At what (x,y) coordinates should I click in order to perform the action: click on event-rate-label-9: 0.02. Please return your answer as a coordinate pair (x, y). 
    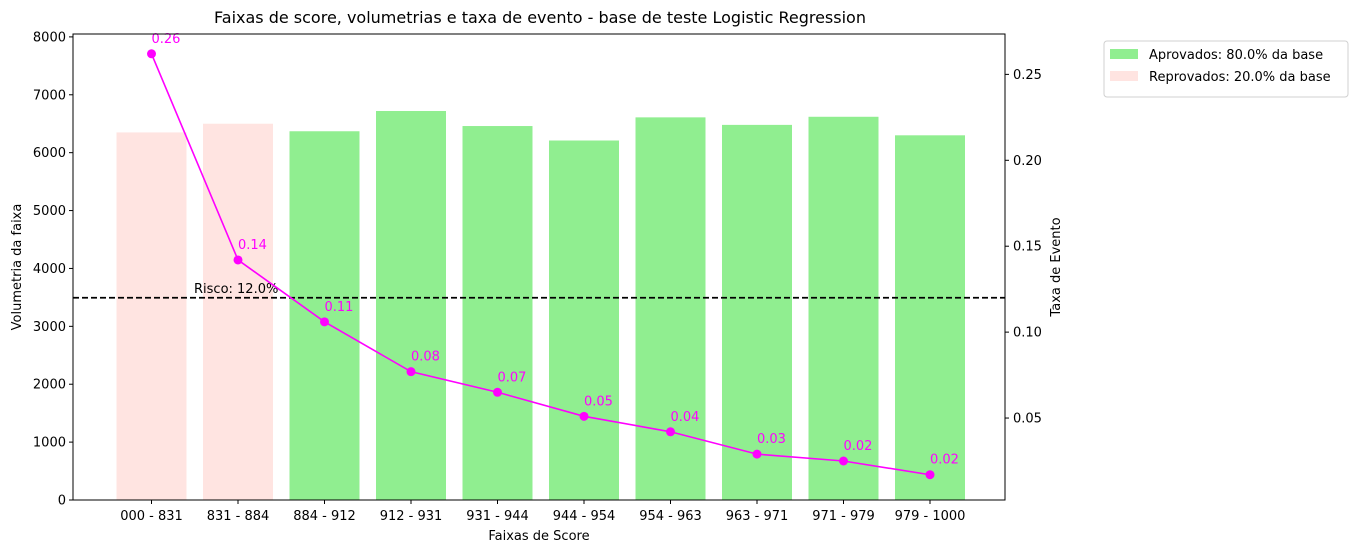
    Looking at the image, I should click on (944, 460).